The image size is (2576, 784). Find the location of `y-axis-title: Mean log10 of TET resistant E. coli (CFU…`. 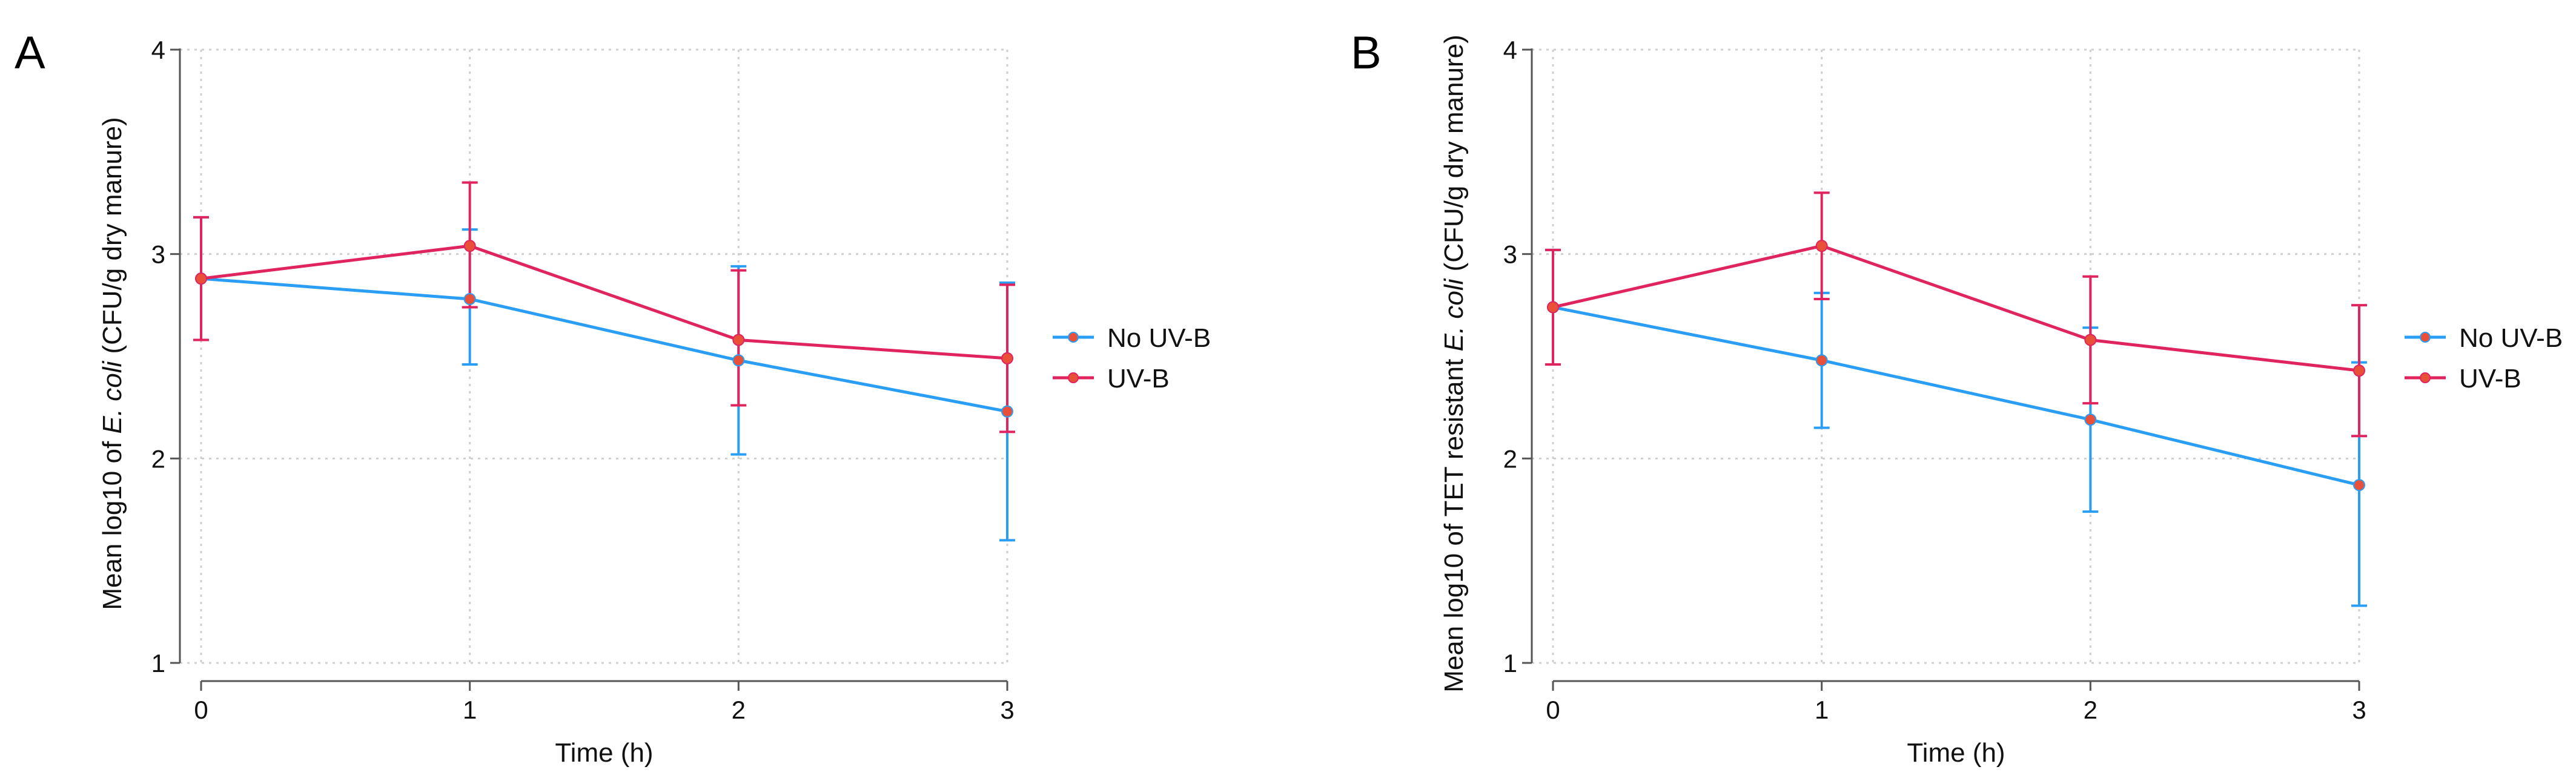

y-axis-title: Mean log10 of TET resistant E. coli (CFU… is located at coordinates (1454, 364).